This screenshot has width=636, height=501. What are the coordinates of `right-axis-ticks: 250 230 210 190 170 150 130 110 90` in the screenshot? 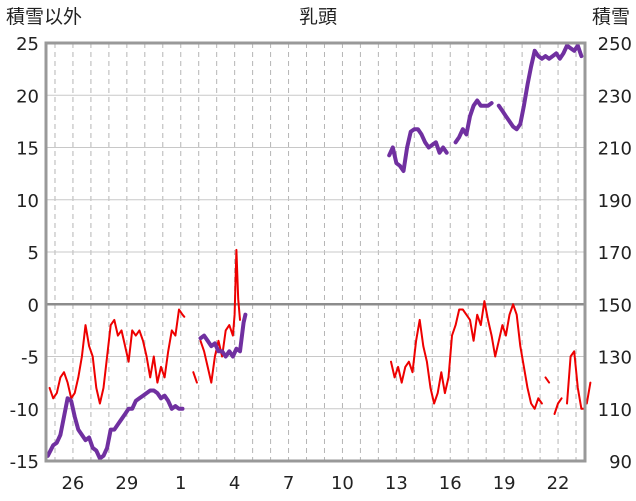 It's located at (615, 253).